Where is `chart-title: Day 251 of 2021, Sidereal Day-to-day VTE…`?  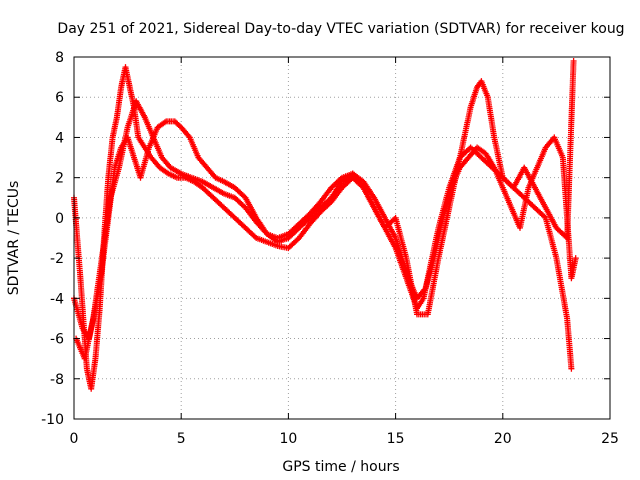
chart-title: Day 251 of 2021, Sidereal Day-to-day VTE… is located at coordinates (340, 29).